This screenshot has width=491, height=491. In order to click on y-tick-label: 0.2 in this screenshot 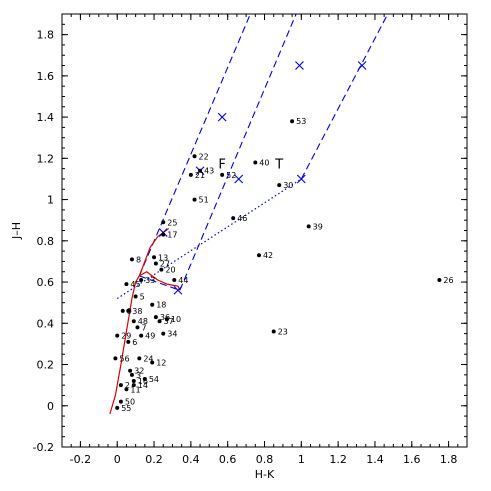, I will do `click(46, 365)`.